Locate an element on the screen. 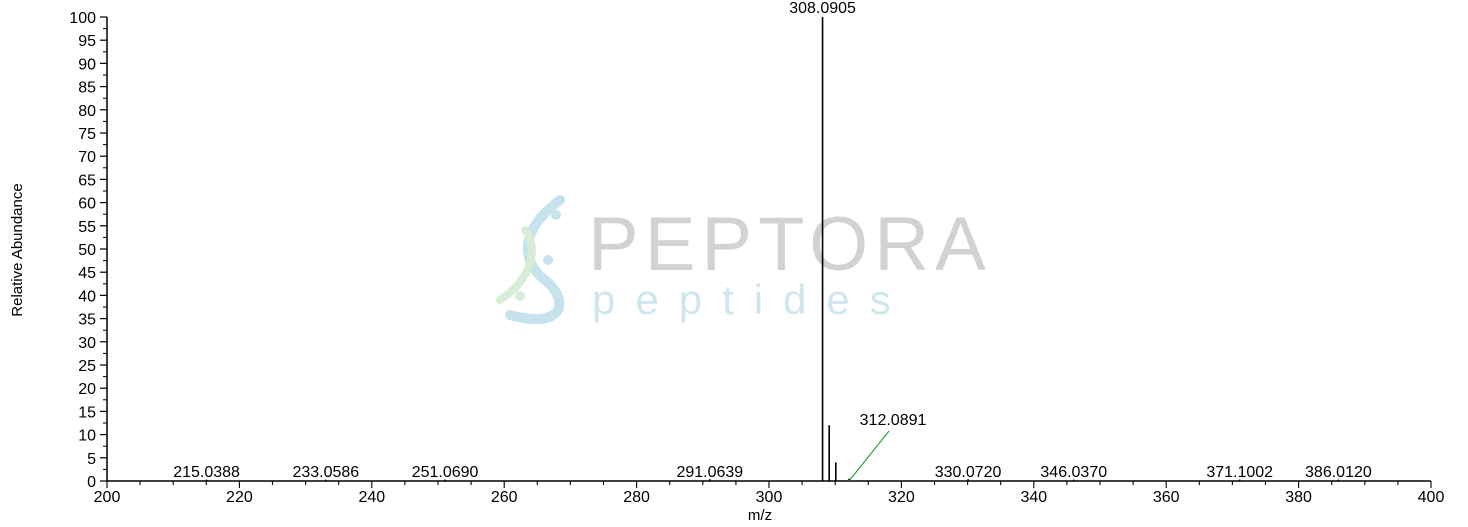 The image size is (1468, 527). peak-label: 312.0891 is located at coordinates (893, 420).